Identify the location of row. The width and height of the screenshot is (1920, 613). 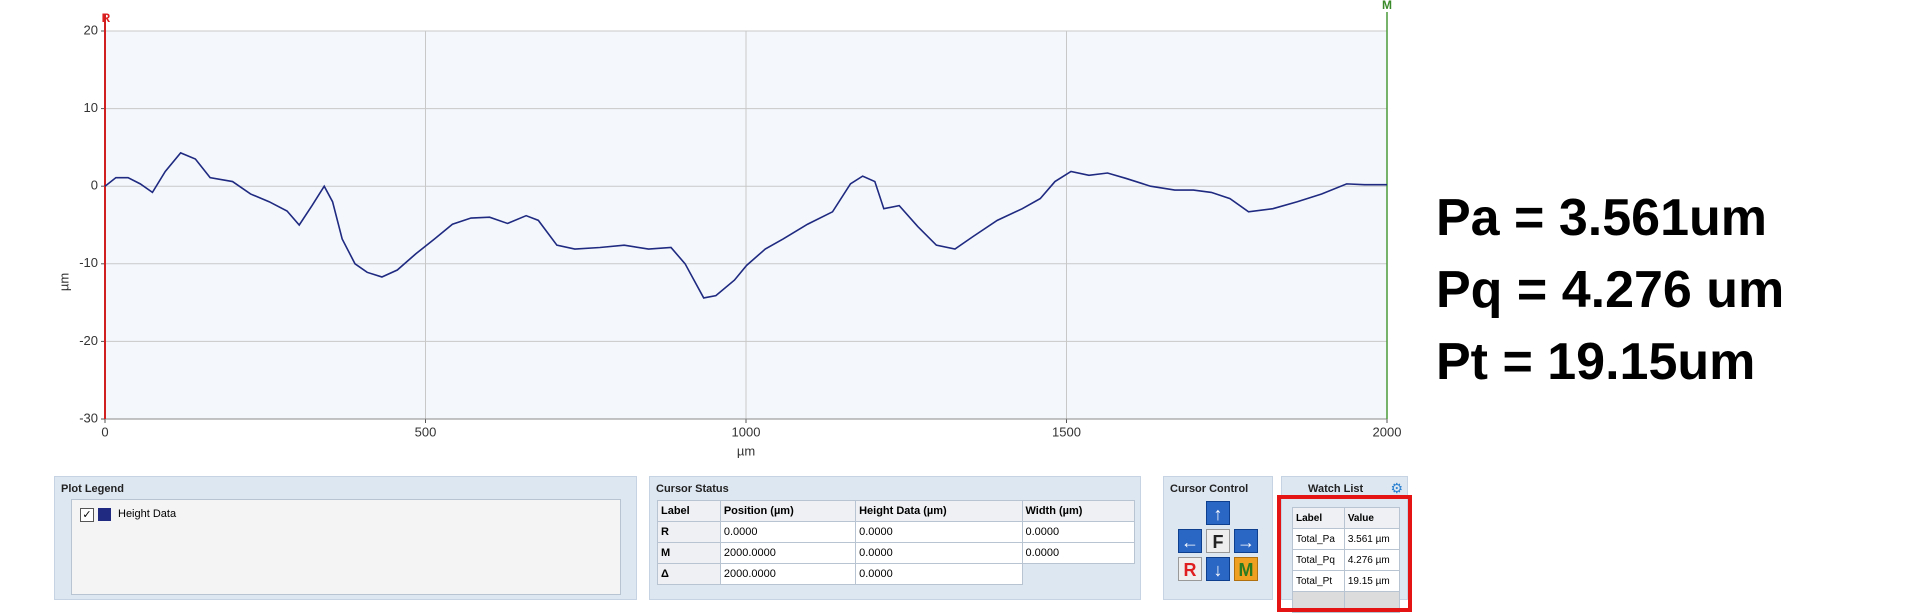
(1346, 602).